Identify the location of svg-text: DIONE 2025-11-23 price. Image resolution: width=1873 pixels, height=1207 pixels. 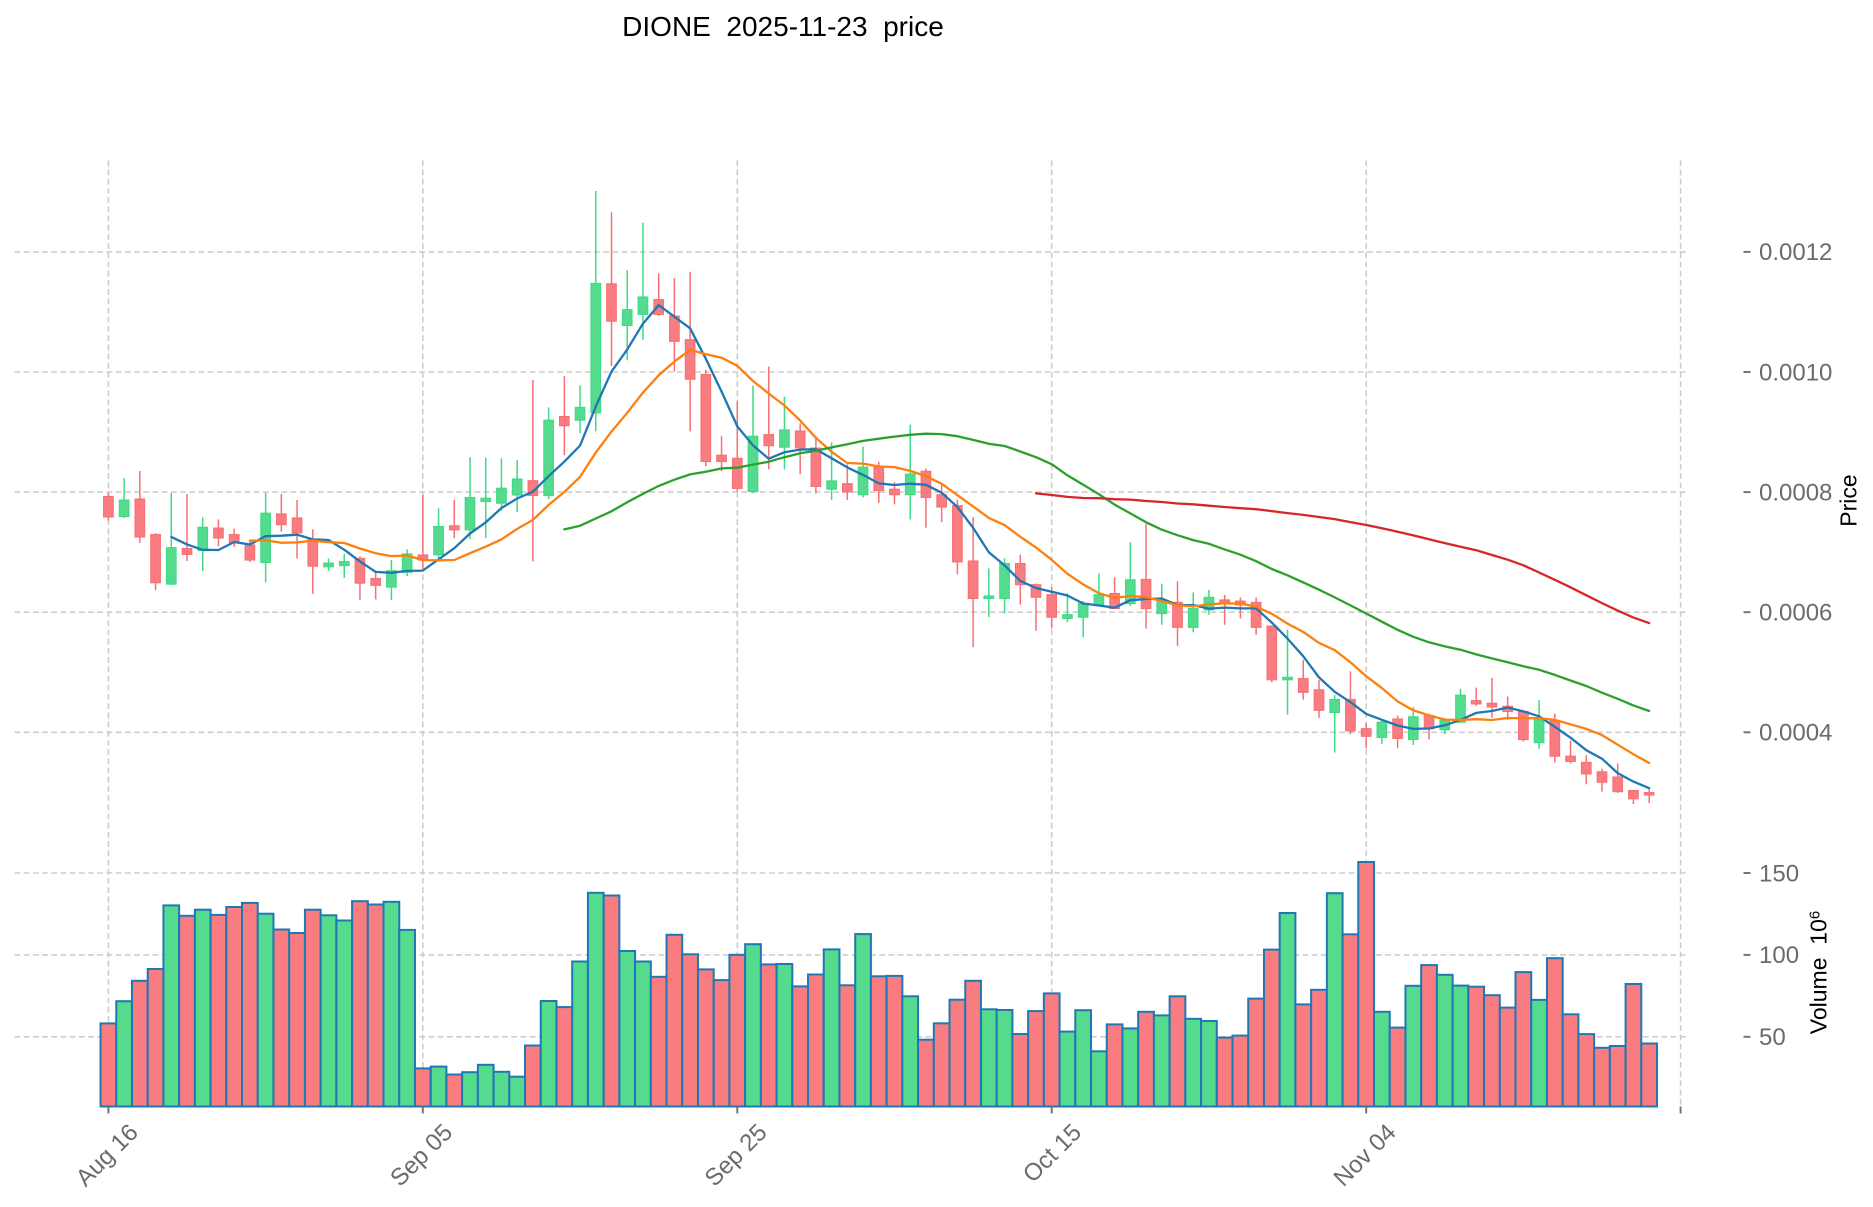
(783, 26).